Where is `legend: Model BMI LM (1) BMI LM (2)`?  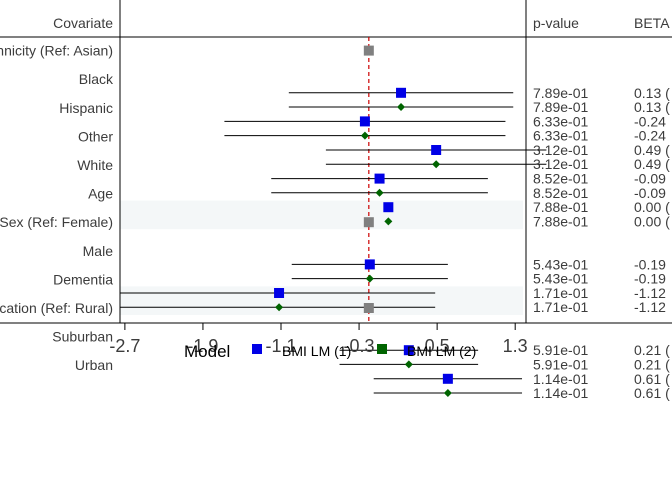
legend: Model BMI LM (1) BMI LM (2) is located at coordinates (330, 351).